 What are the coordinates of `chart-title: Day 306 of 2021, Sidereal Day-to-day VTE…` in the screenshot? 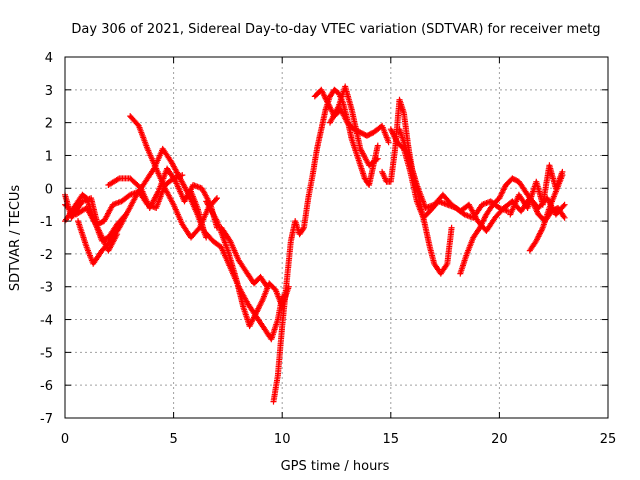 It's located at (335, 29).